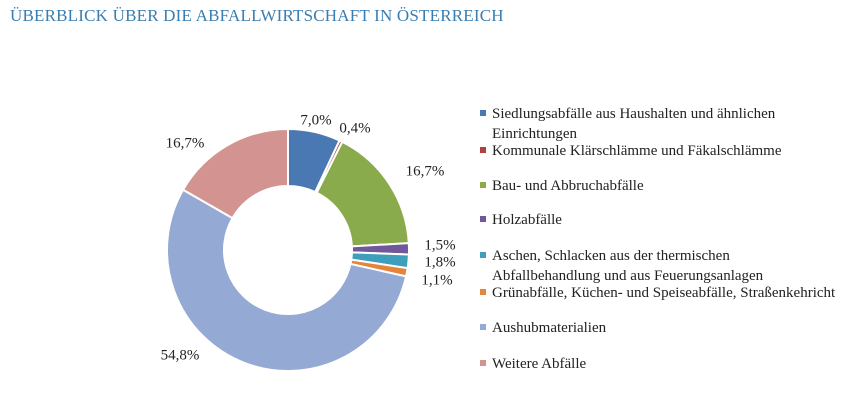  What do you see at coordinates (658, 220) in the screenshot?
I see `legend-entry: Holzabfälle` at bounding box center [658, 220].